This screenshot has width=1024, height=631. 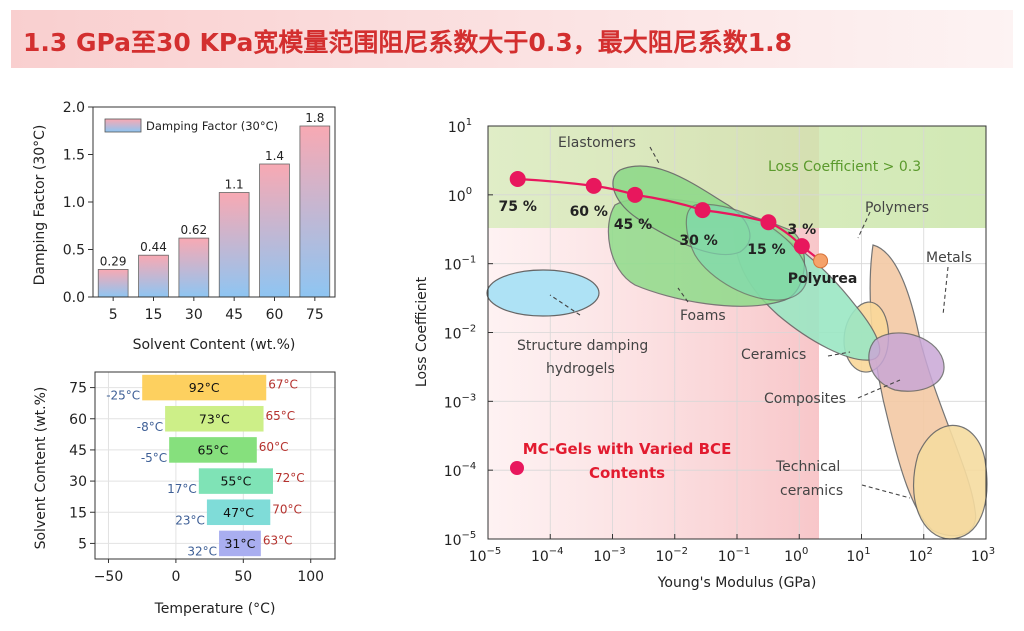 I want to click on gel-point-label: 3 %, so click(x=801, y=230).